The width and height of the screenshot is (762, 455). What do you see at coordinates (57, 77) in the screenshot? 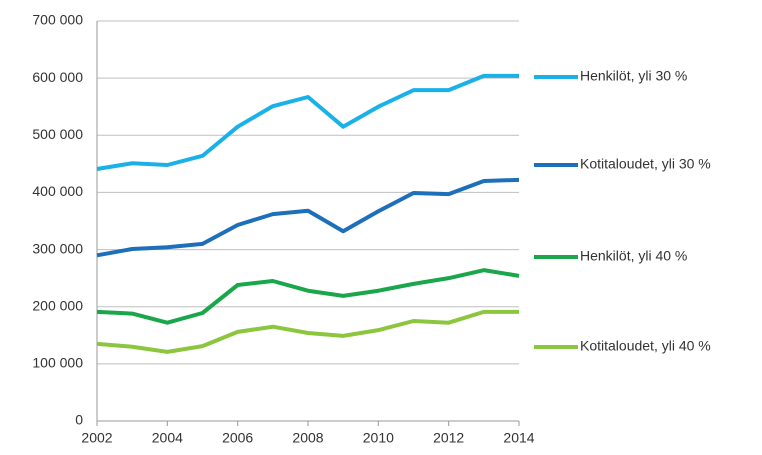
I see `y-tick-label: 600 000` at bounding box center [57, 77].